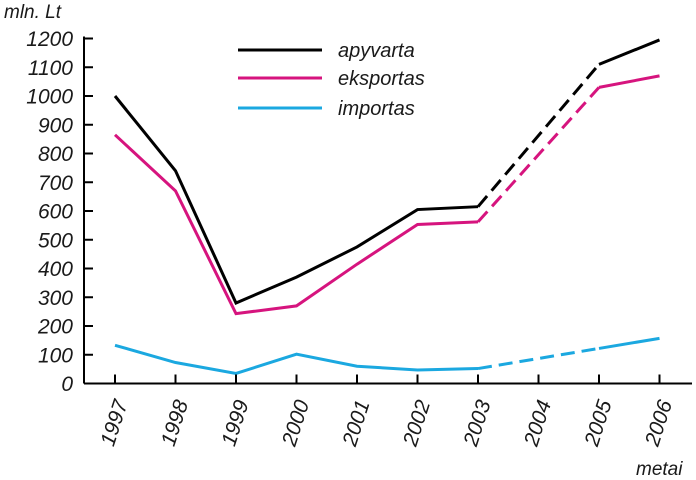 Image resolution: width=696 pixels, height=480 pixels. I want to click on series-apyvarta-forecast-dash, so click(538, 135).